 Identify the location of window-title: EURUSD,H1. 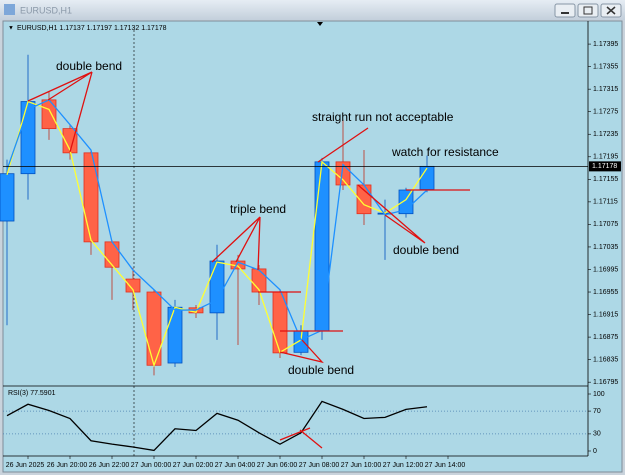
(46, 10).